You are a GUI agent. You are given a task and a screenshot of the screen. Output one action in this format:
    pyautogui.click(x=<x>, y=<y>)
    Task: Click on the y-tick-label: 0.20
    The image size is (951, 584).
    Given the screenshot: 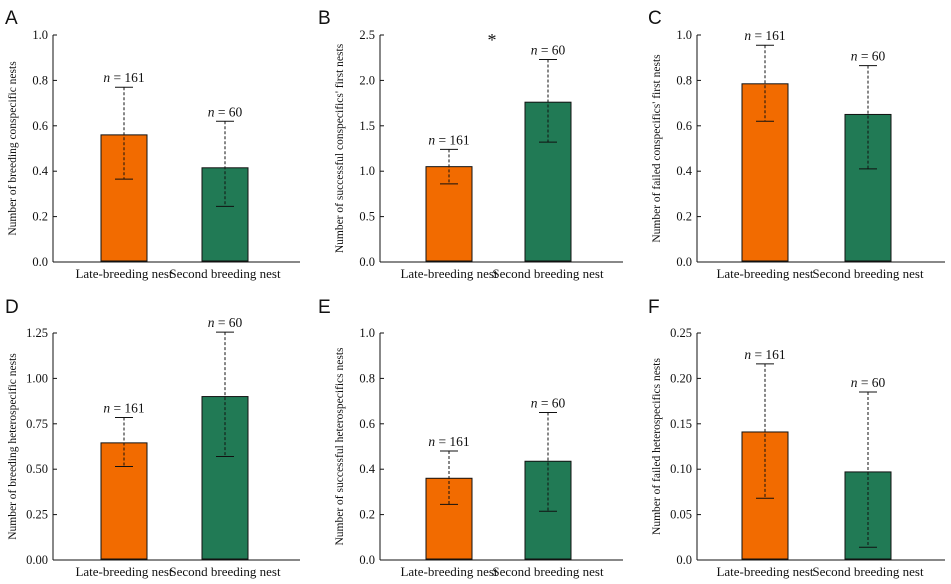 What is the action you would take?
    pyautogui.click(x=681, y=378)
    